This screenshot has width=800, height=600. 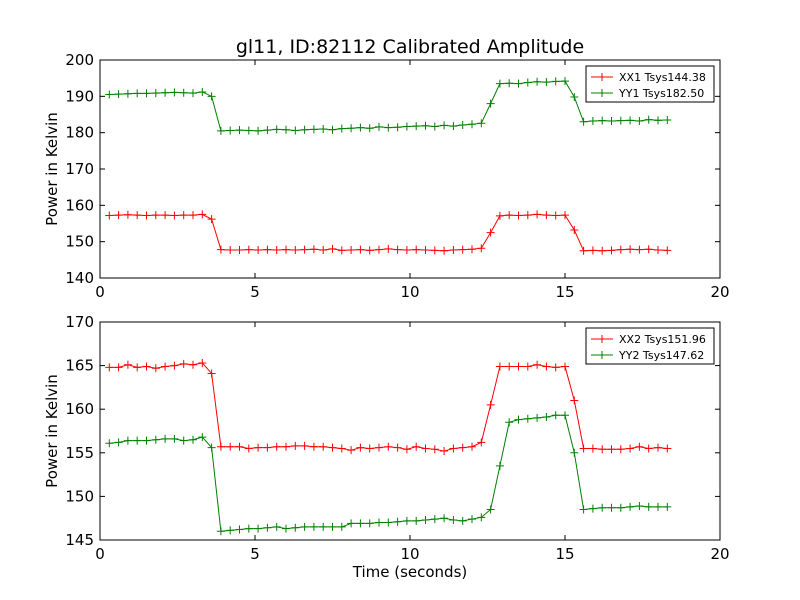 I want to click on legend: XX2 Tsys151.96 YY2 Tsys147.62, so click(x=650, y=346).